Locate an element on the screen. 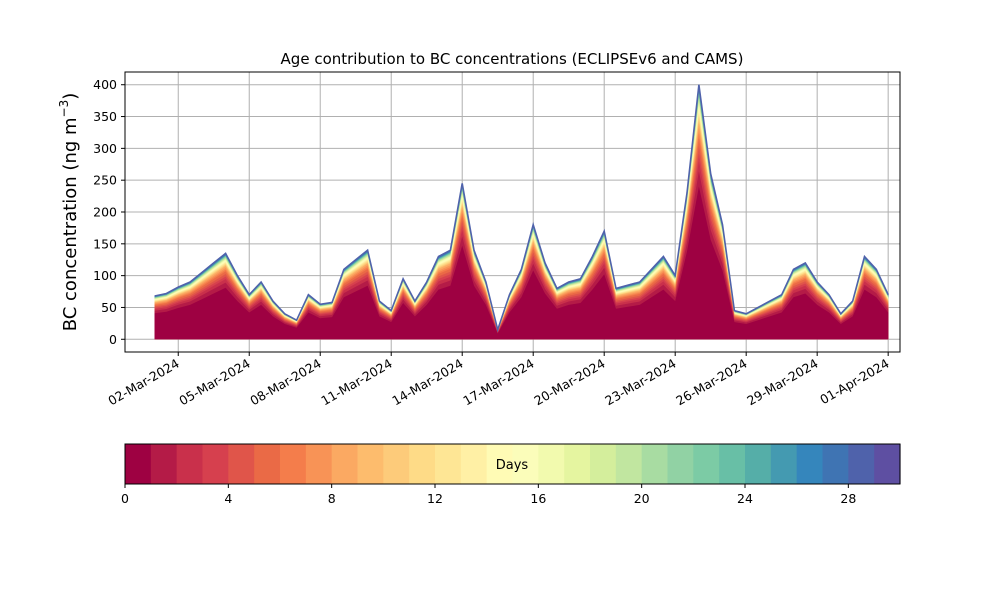 The image size is (1000, 600). y-tick-label: 0 is located at coordinates (113, 339).